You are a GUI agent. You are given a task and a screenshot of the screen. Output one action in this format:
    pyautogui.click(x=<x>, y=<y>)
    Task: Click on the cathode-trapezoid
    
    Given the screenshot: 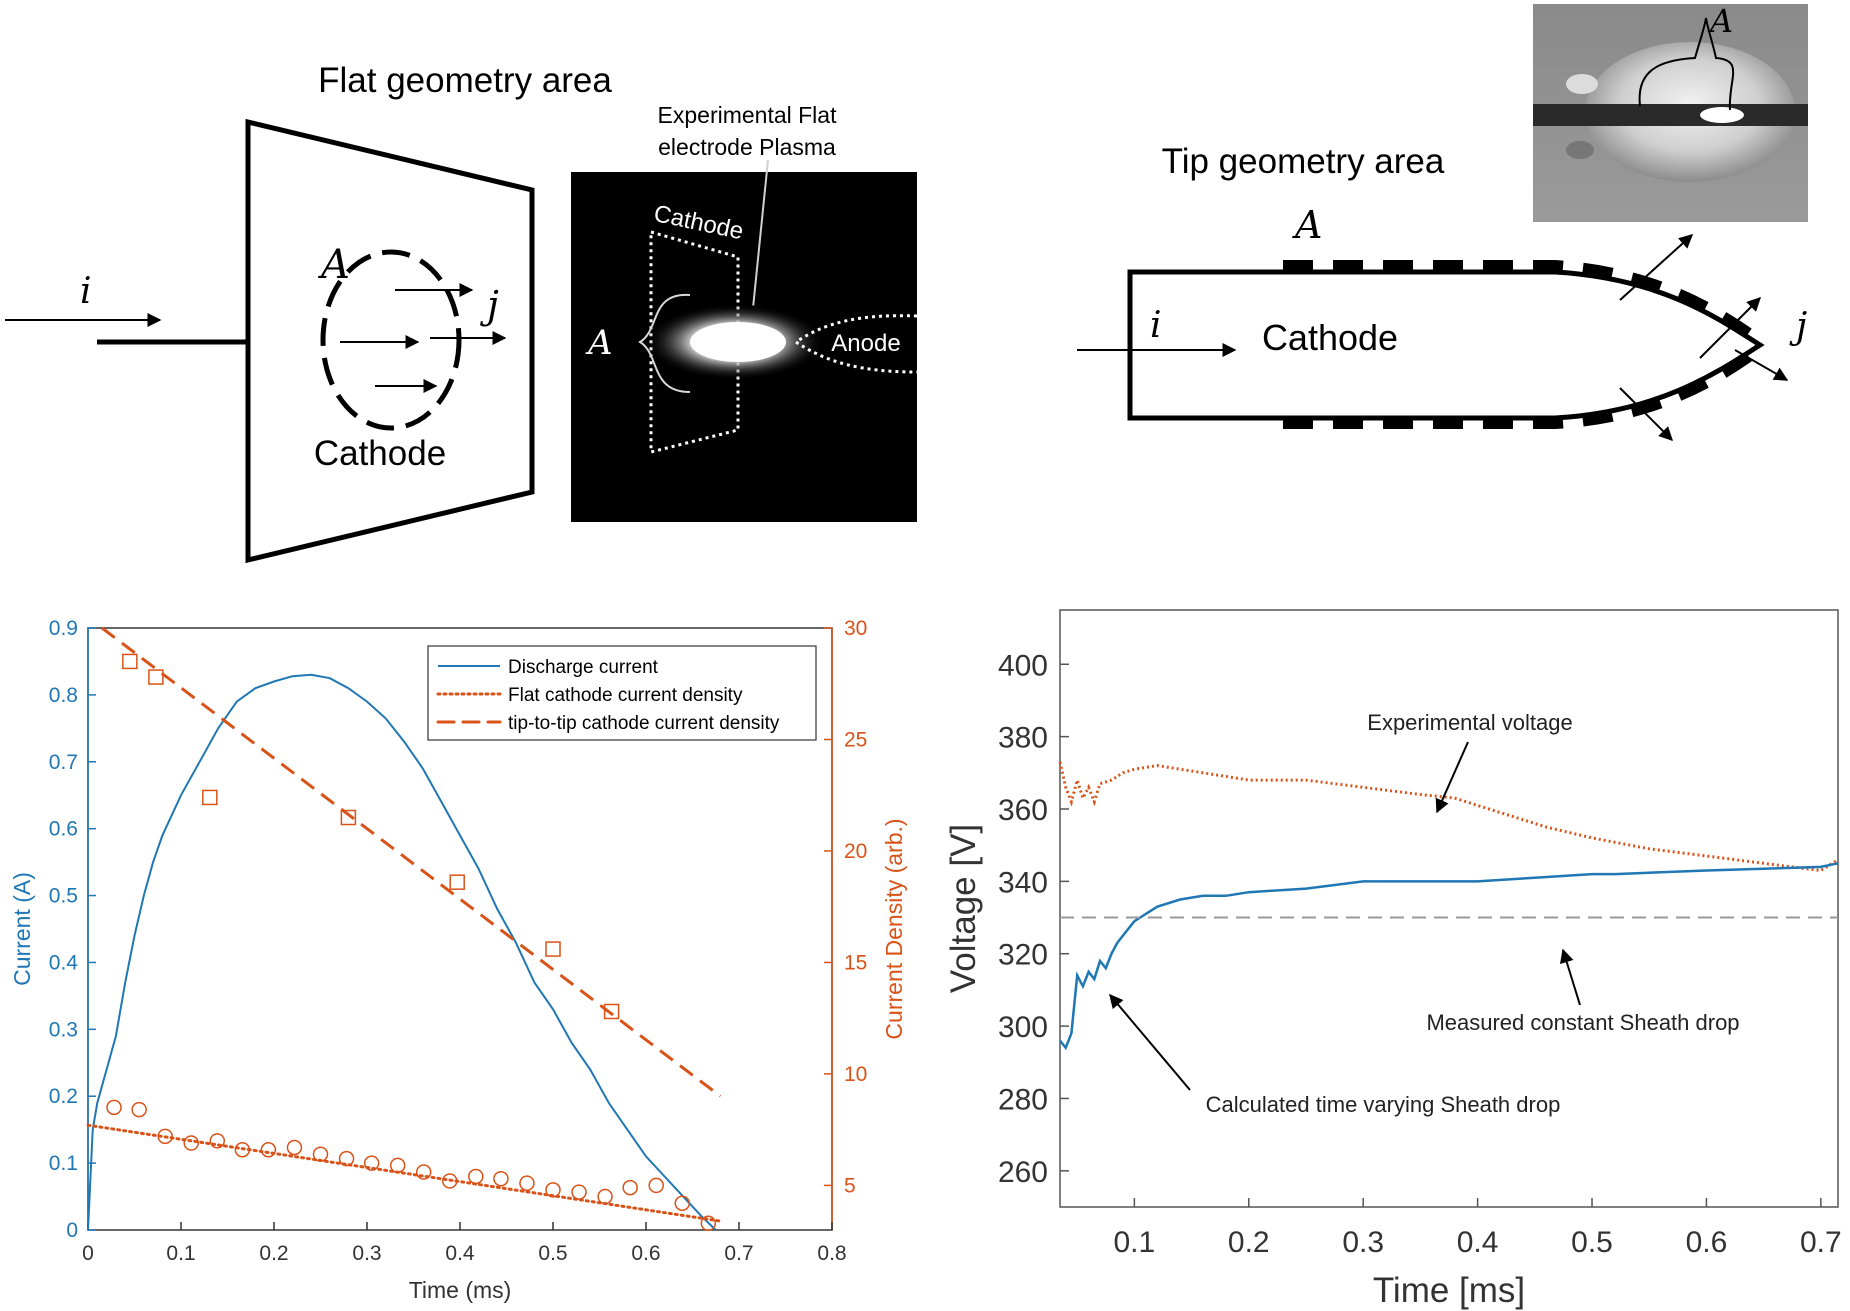 What is the action you would take?
    pyautogui.click(x=390, y=341)
    